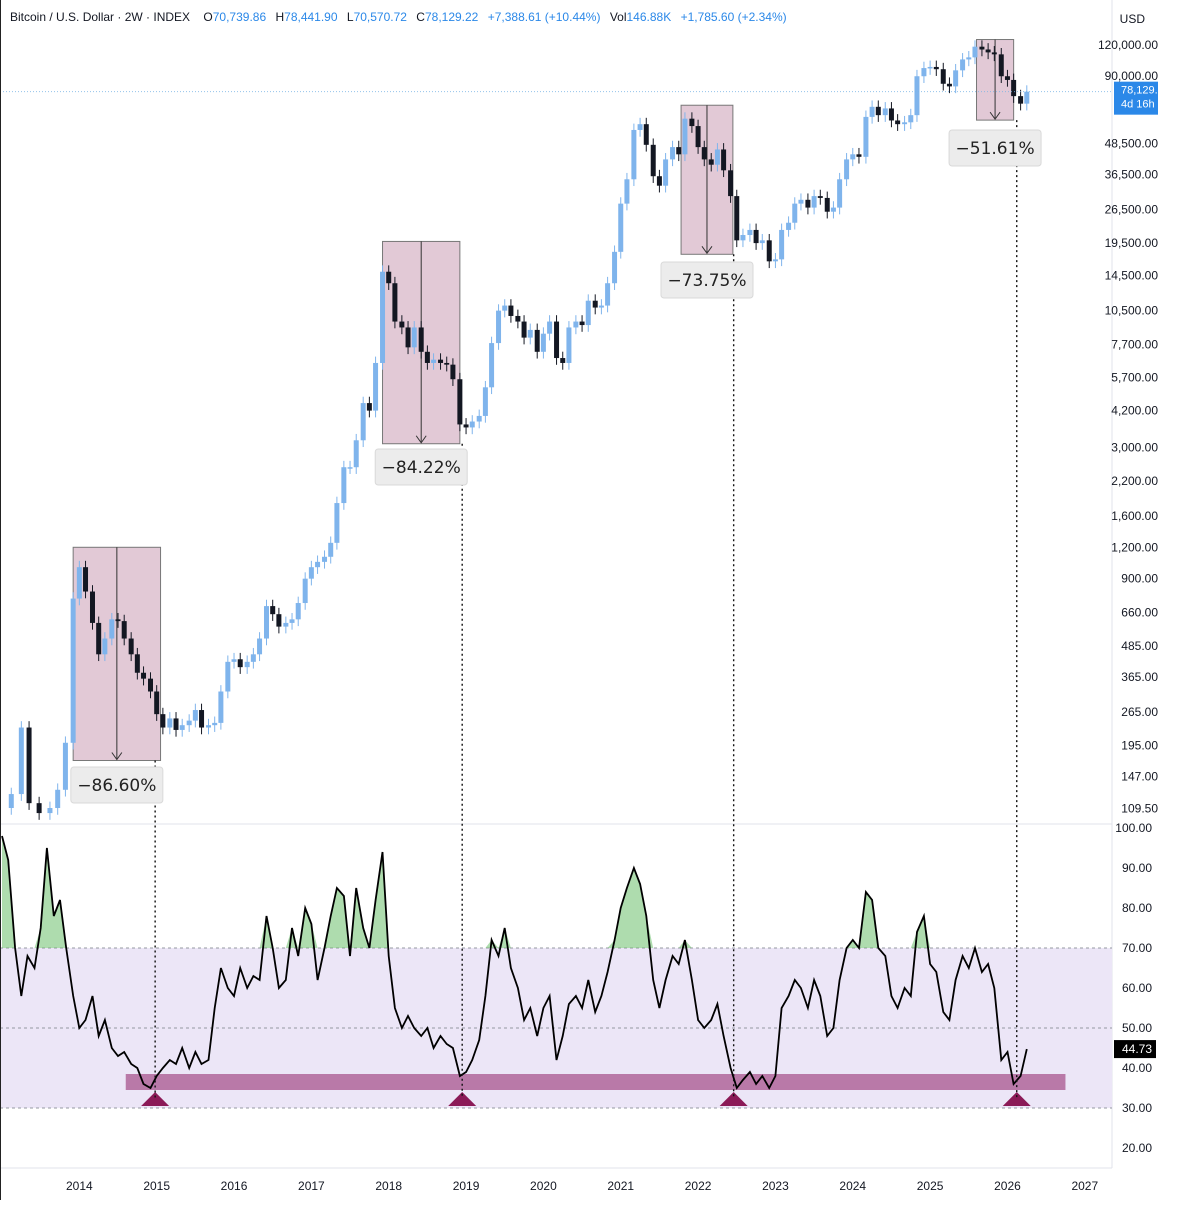 The image size is (1191, 1205). I want to click on price-tick-label: 14,500.00, so click(1132, 275).